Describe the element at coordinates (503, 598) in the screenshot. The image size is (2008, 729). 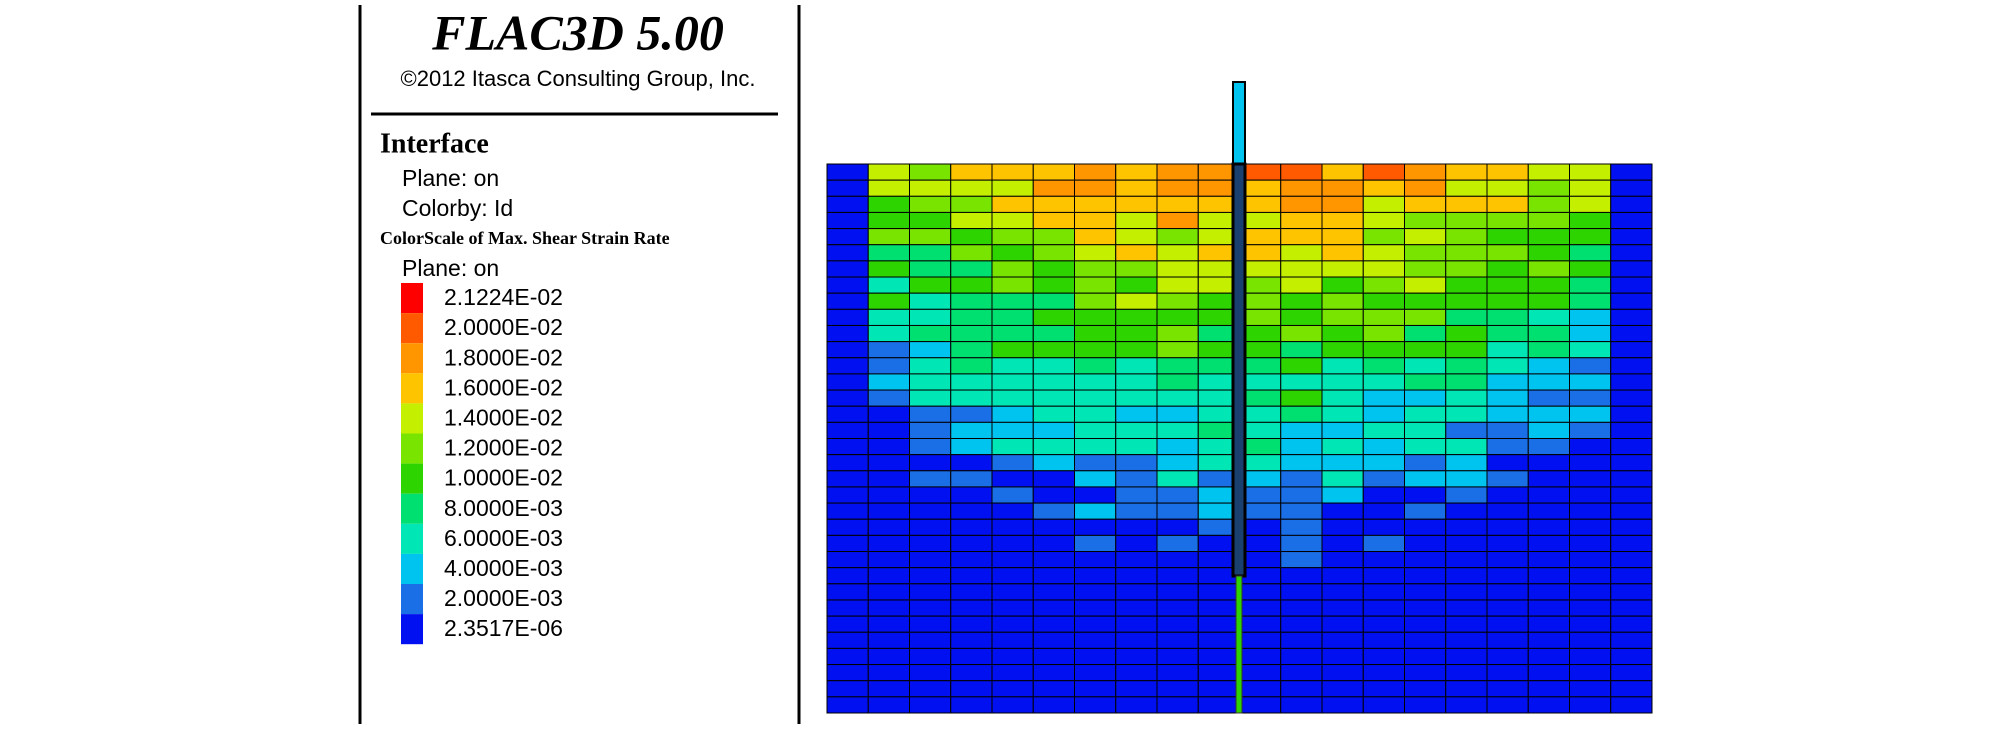
I see `legend-label: 2.0000E-03` at that location.